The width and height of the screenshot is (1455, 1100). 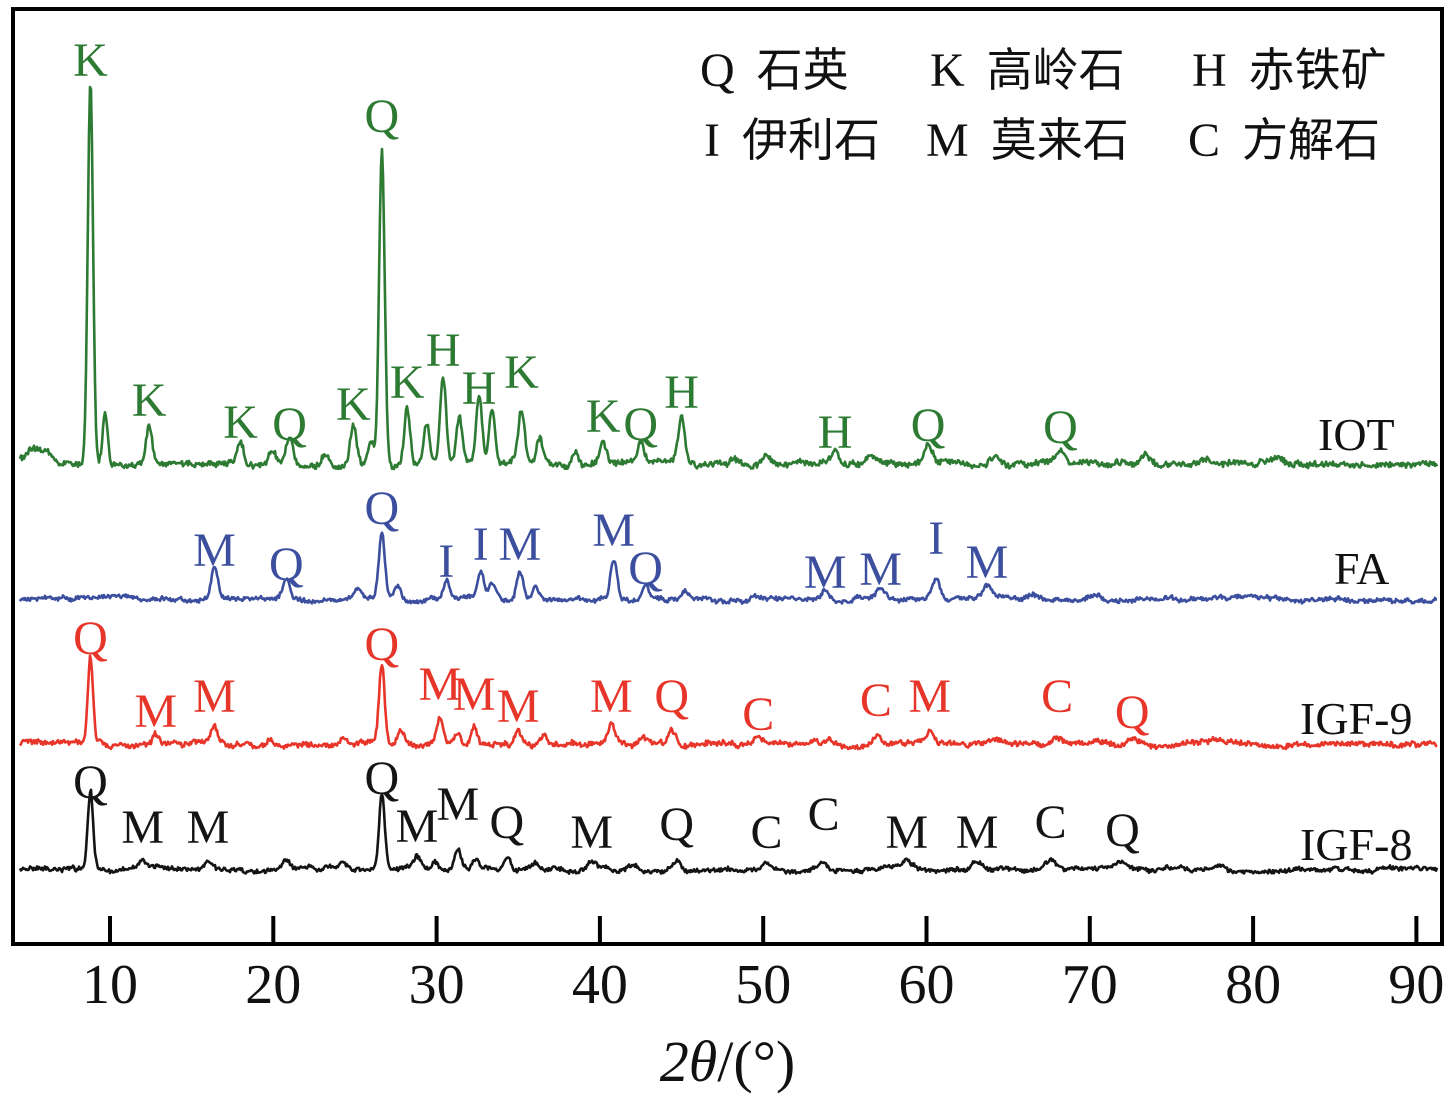 What do you see at coordinates (1059, 140) in the screenshot?
I see `legend-name-mullite: 莫来石` at bounding box center [1059, 140].